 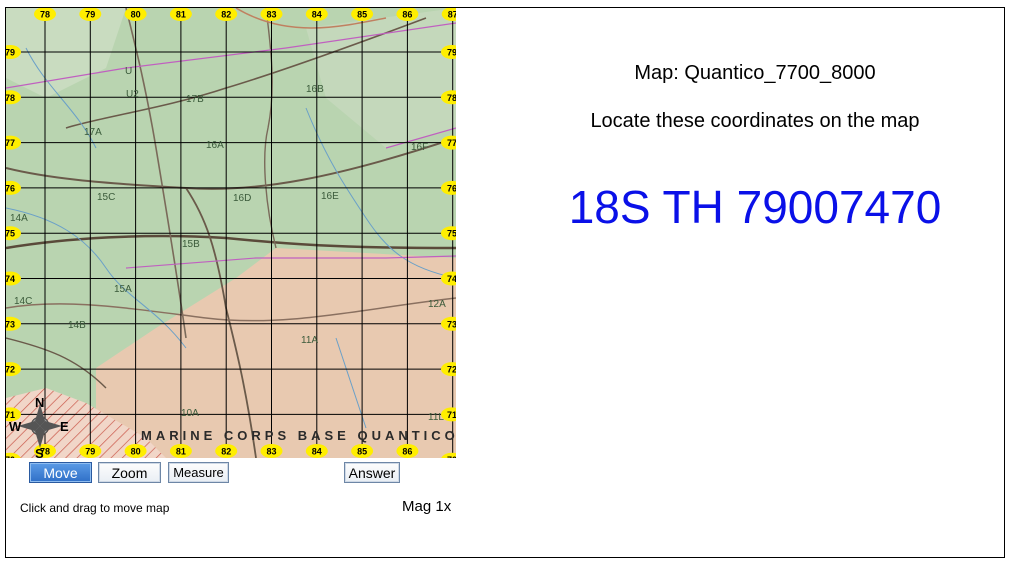 What do you see at coordinates (451, 53) in the screenshot?
I see `grid-northing-label-right: 79` at bounding box center [451, 53].